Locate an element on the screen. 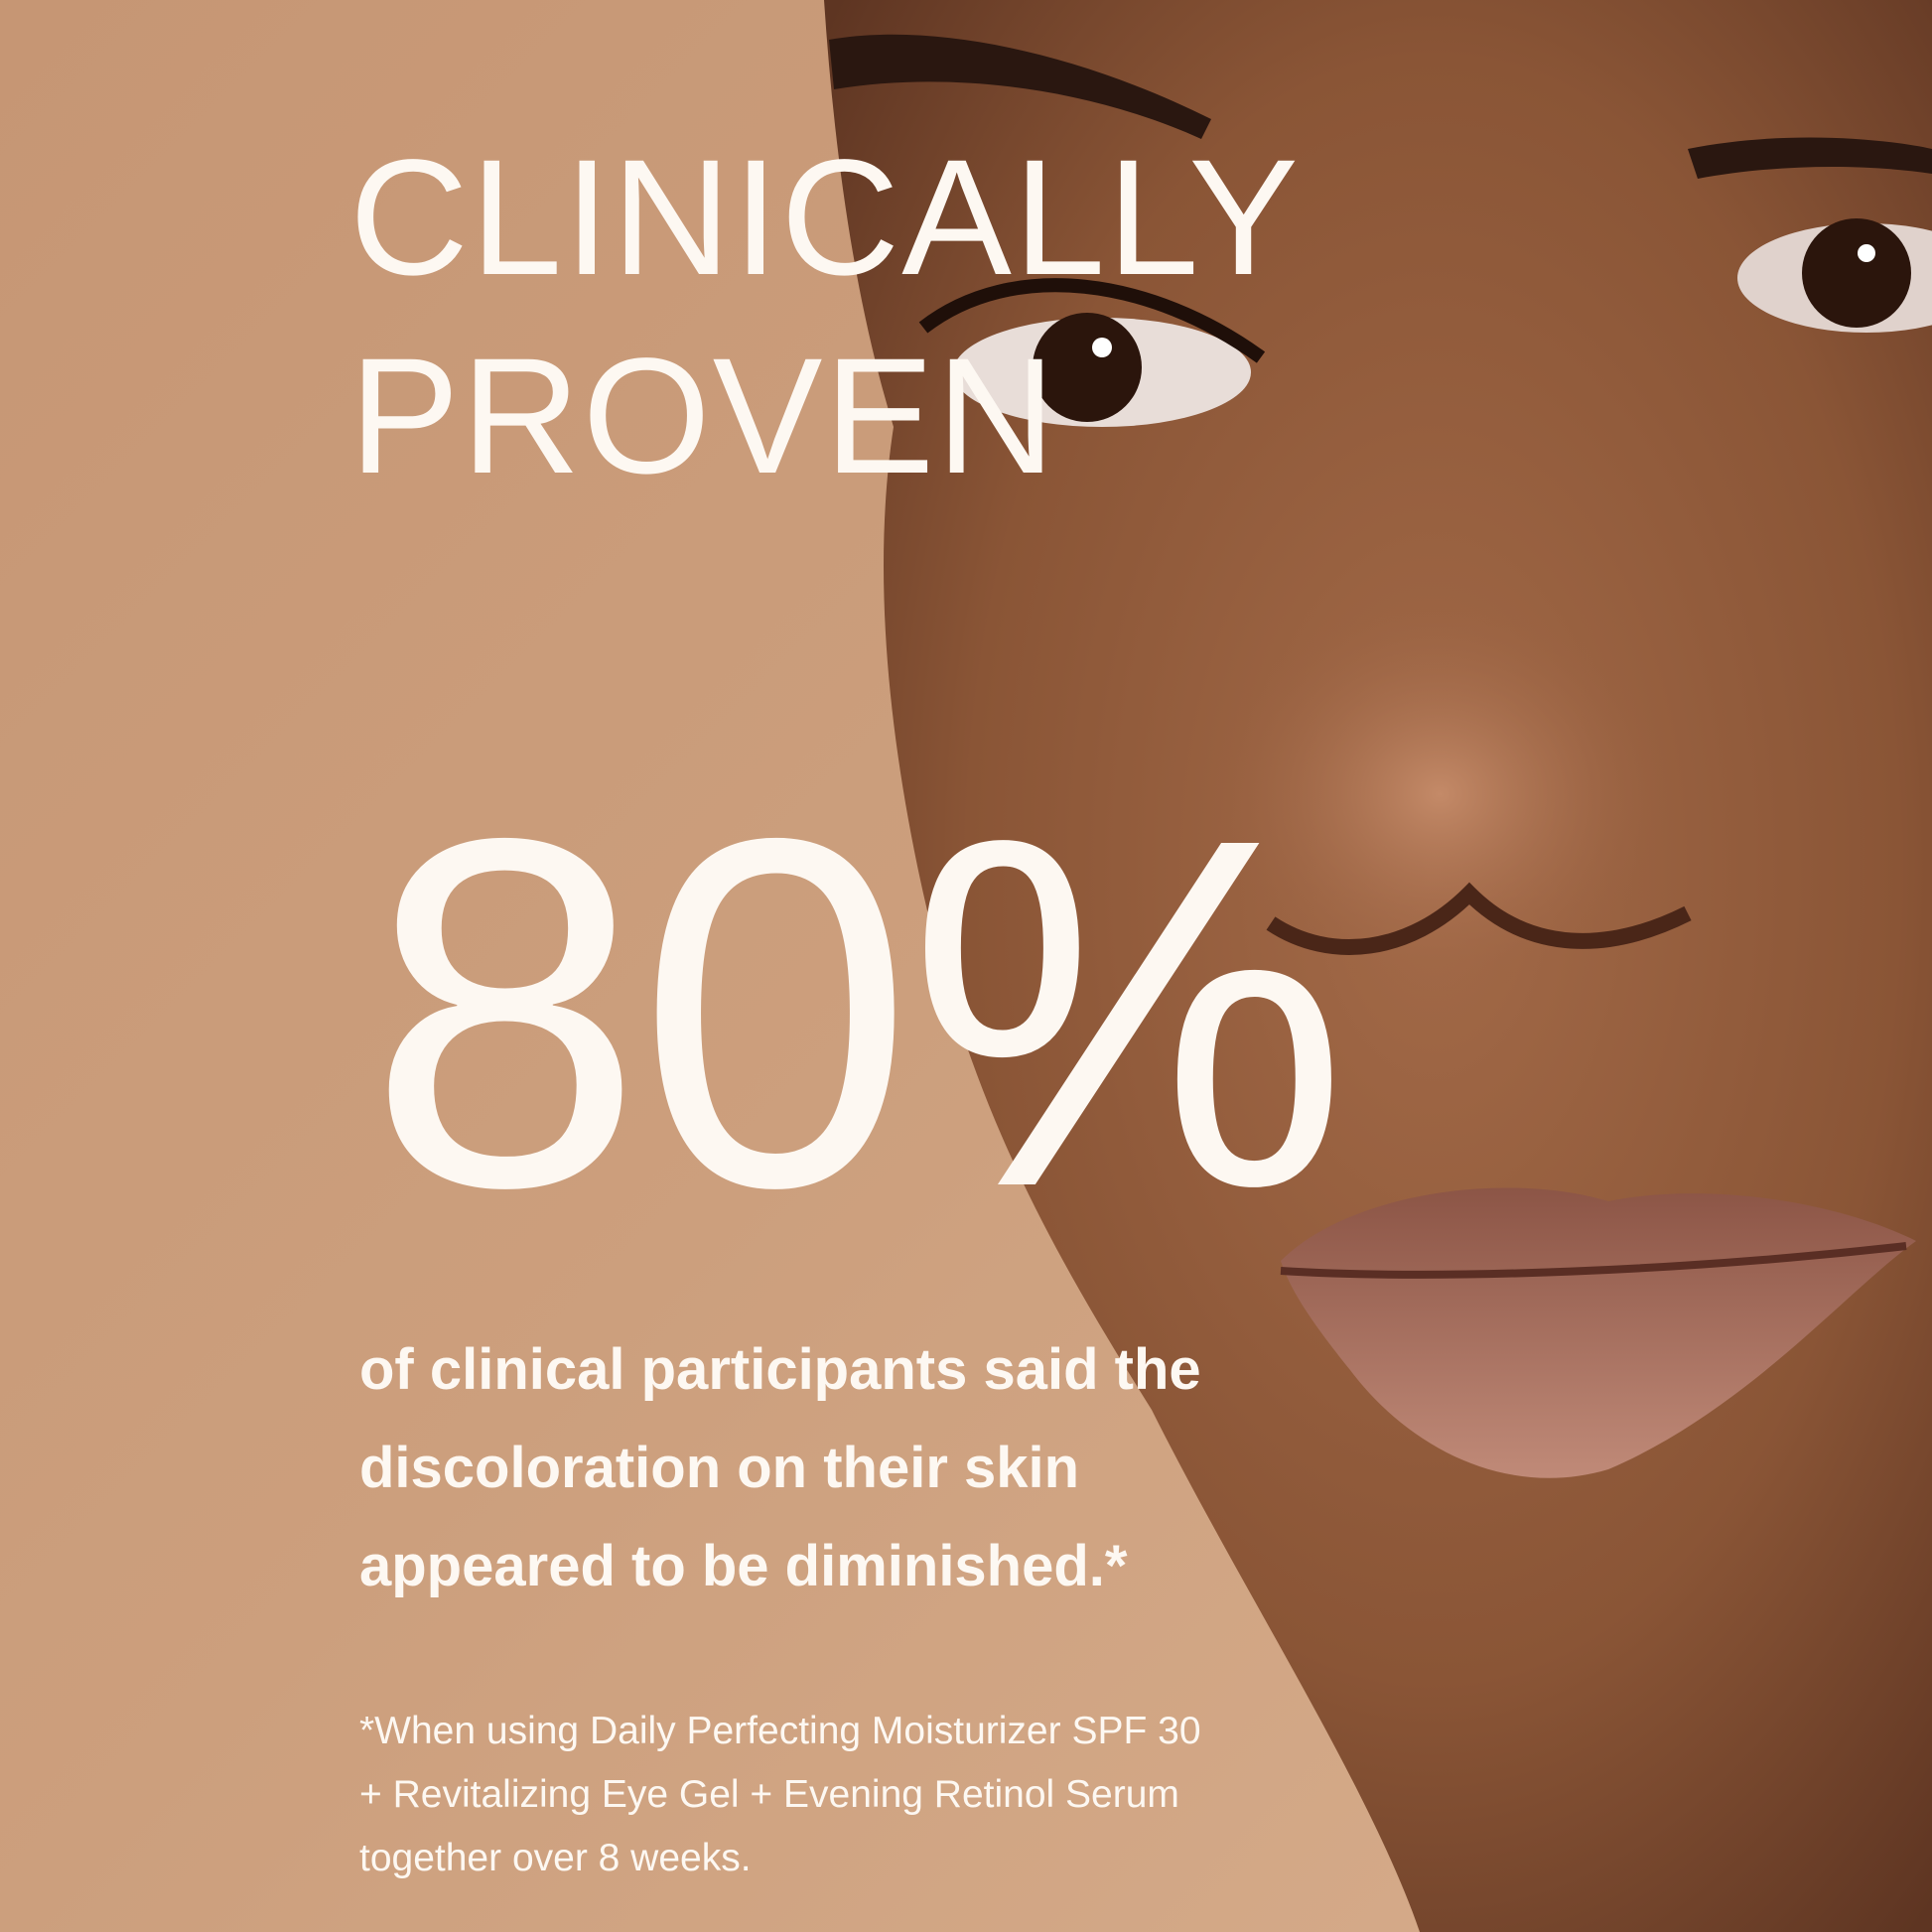  footnote-line-3: together over 8 weeks. is located at coordinates (556, 1858).